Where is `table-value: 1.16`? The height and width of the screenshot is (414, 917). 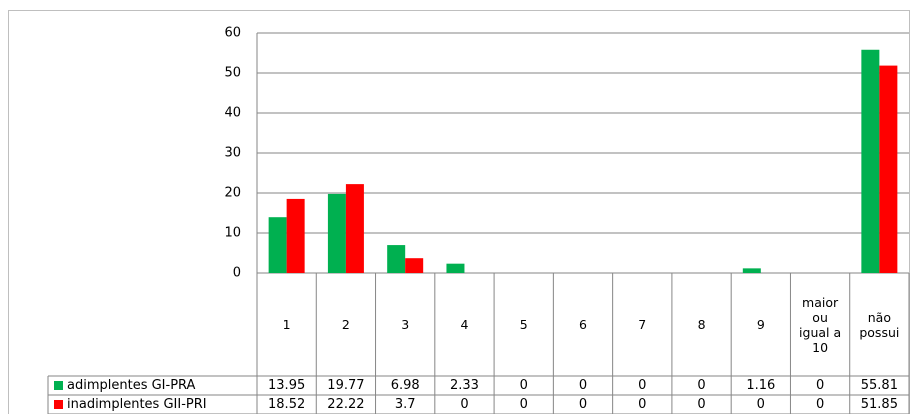
table-value: 1.16 is located at coordinates (760, 385).